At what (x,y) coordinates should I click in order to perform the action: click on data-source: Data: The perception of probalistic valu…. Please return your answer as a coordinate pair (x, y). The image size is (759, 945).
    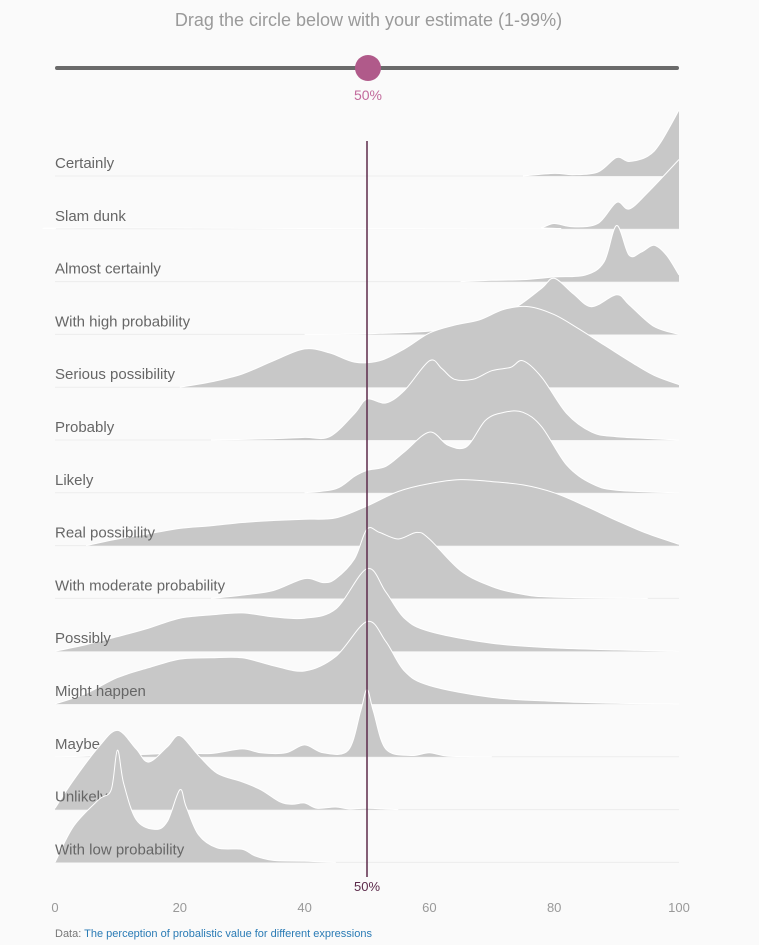
    Looking at the image, I should click on (213, 934).